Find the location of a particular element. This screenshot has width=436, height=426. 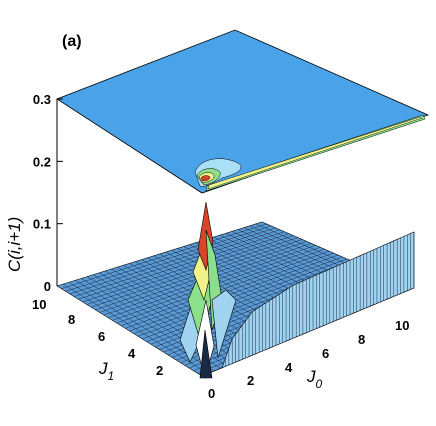

x-tick-8: 8 is located at coordinates (361, 339).